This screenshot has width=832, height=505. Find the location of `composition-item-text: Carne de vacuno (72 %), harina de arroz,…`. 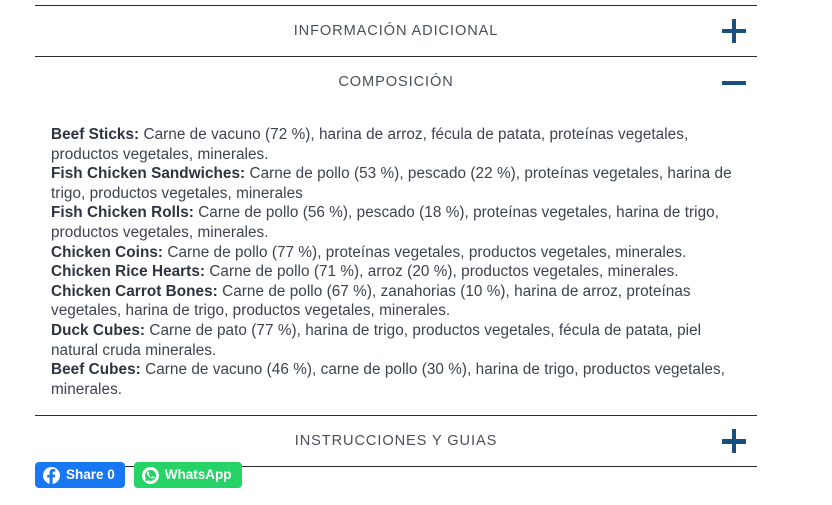

composition-item-text: Carne de vacuno (72 %), harina de arroz,… is located at coordinates (370, 144).